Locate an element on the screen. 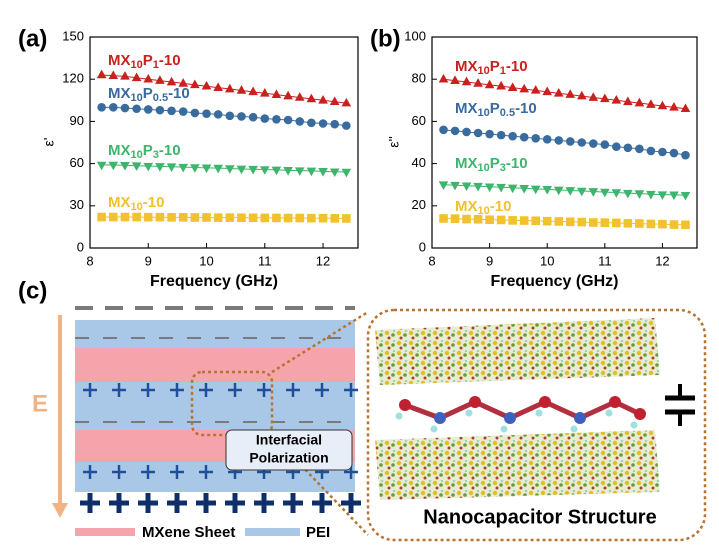  y-axis-label: ε' is located at coordinates (49, 142).